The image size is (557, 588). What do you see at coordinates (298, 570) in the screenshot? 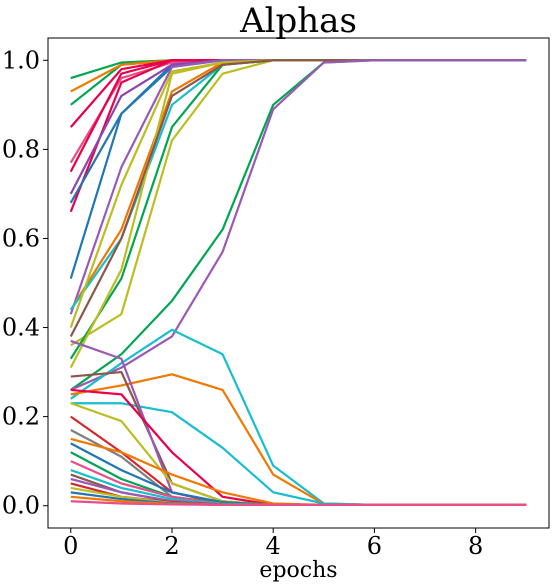
I see `x-axis-label: epochs` at bounding box center [298, 570].